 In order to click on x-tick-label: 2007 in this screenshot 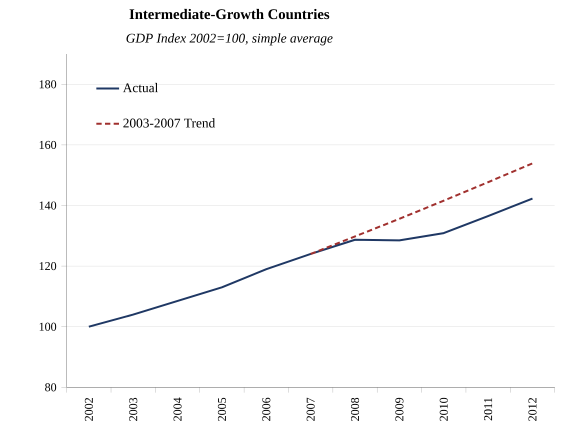, I will do `click(310, 409)`.